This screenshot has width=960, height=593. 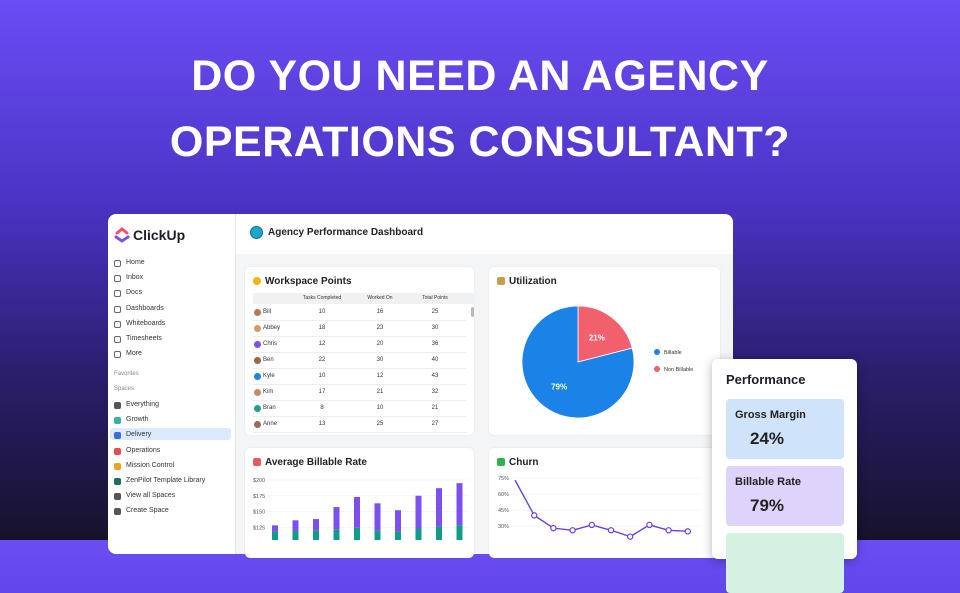 What do you see at coordinates (308, 281) in the screenshot?
I see `panel-title: Workspace Points` at bounding box center [308, 281].